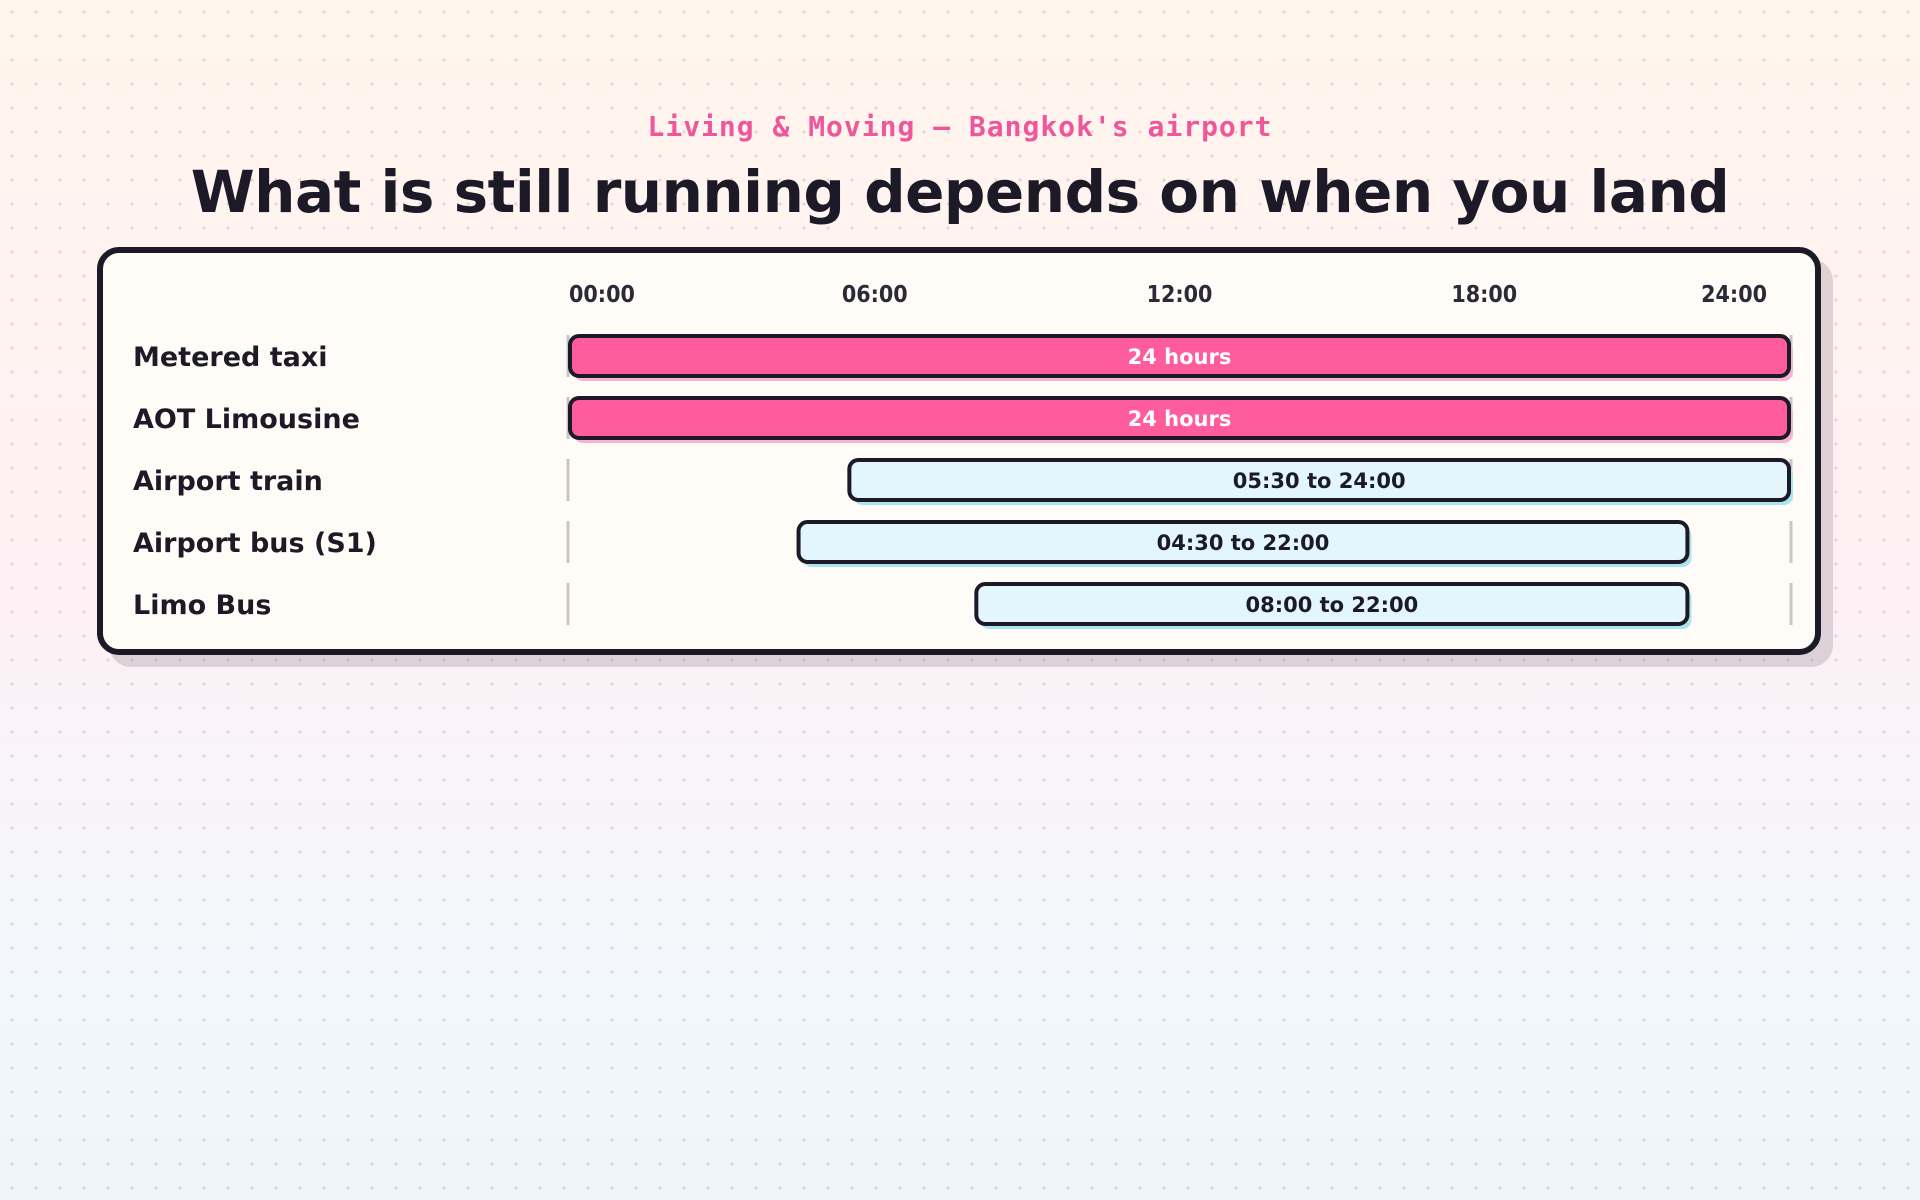  Describe the element at coordinates (228, 481) in the screenshot. I see `row-label: Airport train` at that location.